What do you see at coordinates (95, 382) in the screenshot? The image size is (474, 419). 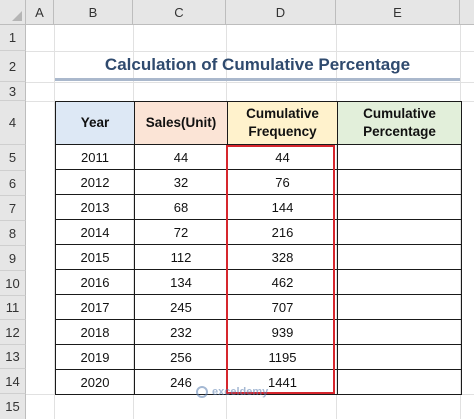 I see `cell-year: 2020` at bounding box center [95, 382].